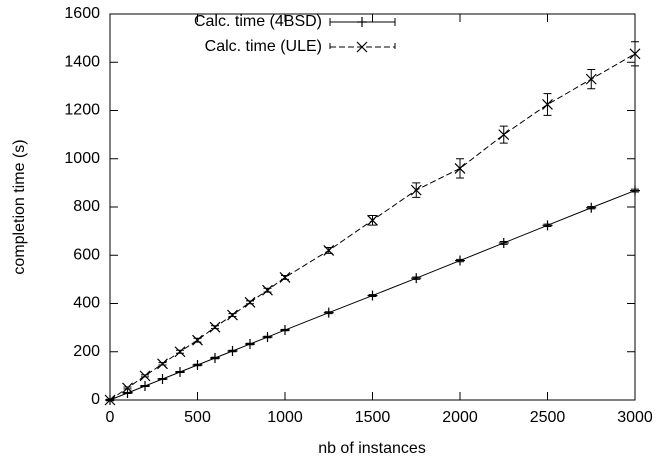 The width and height of the screenshot is (657, 461). What do you see at coordinates (110, 417) in the screenshot?
I see `x-tick-label: 0` at bounding box center [110, 417].